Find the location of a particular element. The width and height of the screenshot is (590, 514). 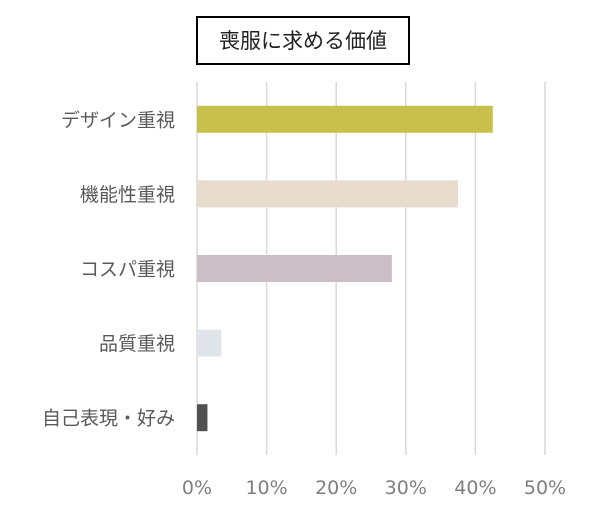

x-axis-tick-labels: 0% 10% 20% 30% 40% 50% is located at coordinates (374, 488).